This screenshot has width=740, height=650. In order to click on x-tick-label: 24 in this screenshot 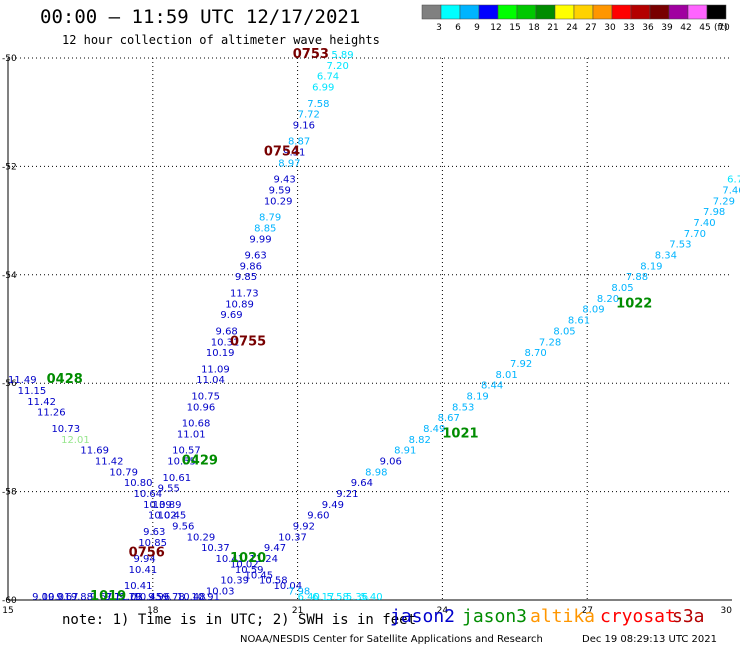, I will do `click(443, 611)`.